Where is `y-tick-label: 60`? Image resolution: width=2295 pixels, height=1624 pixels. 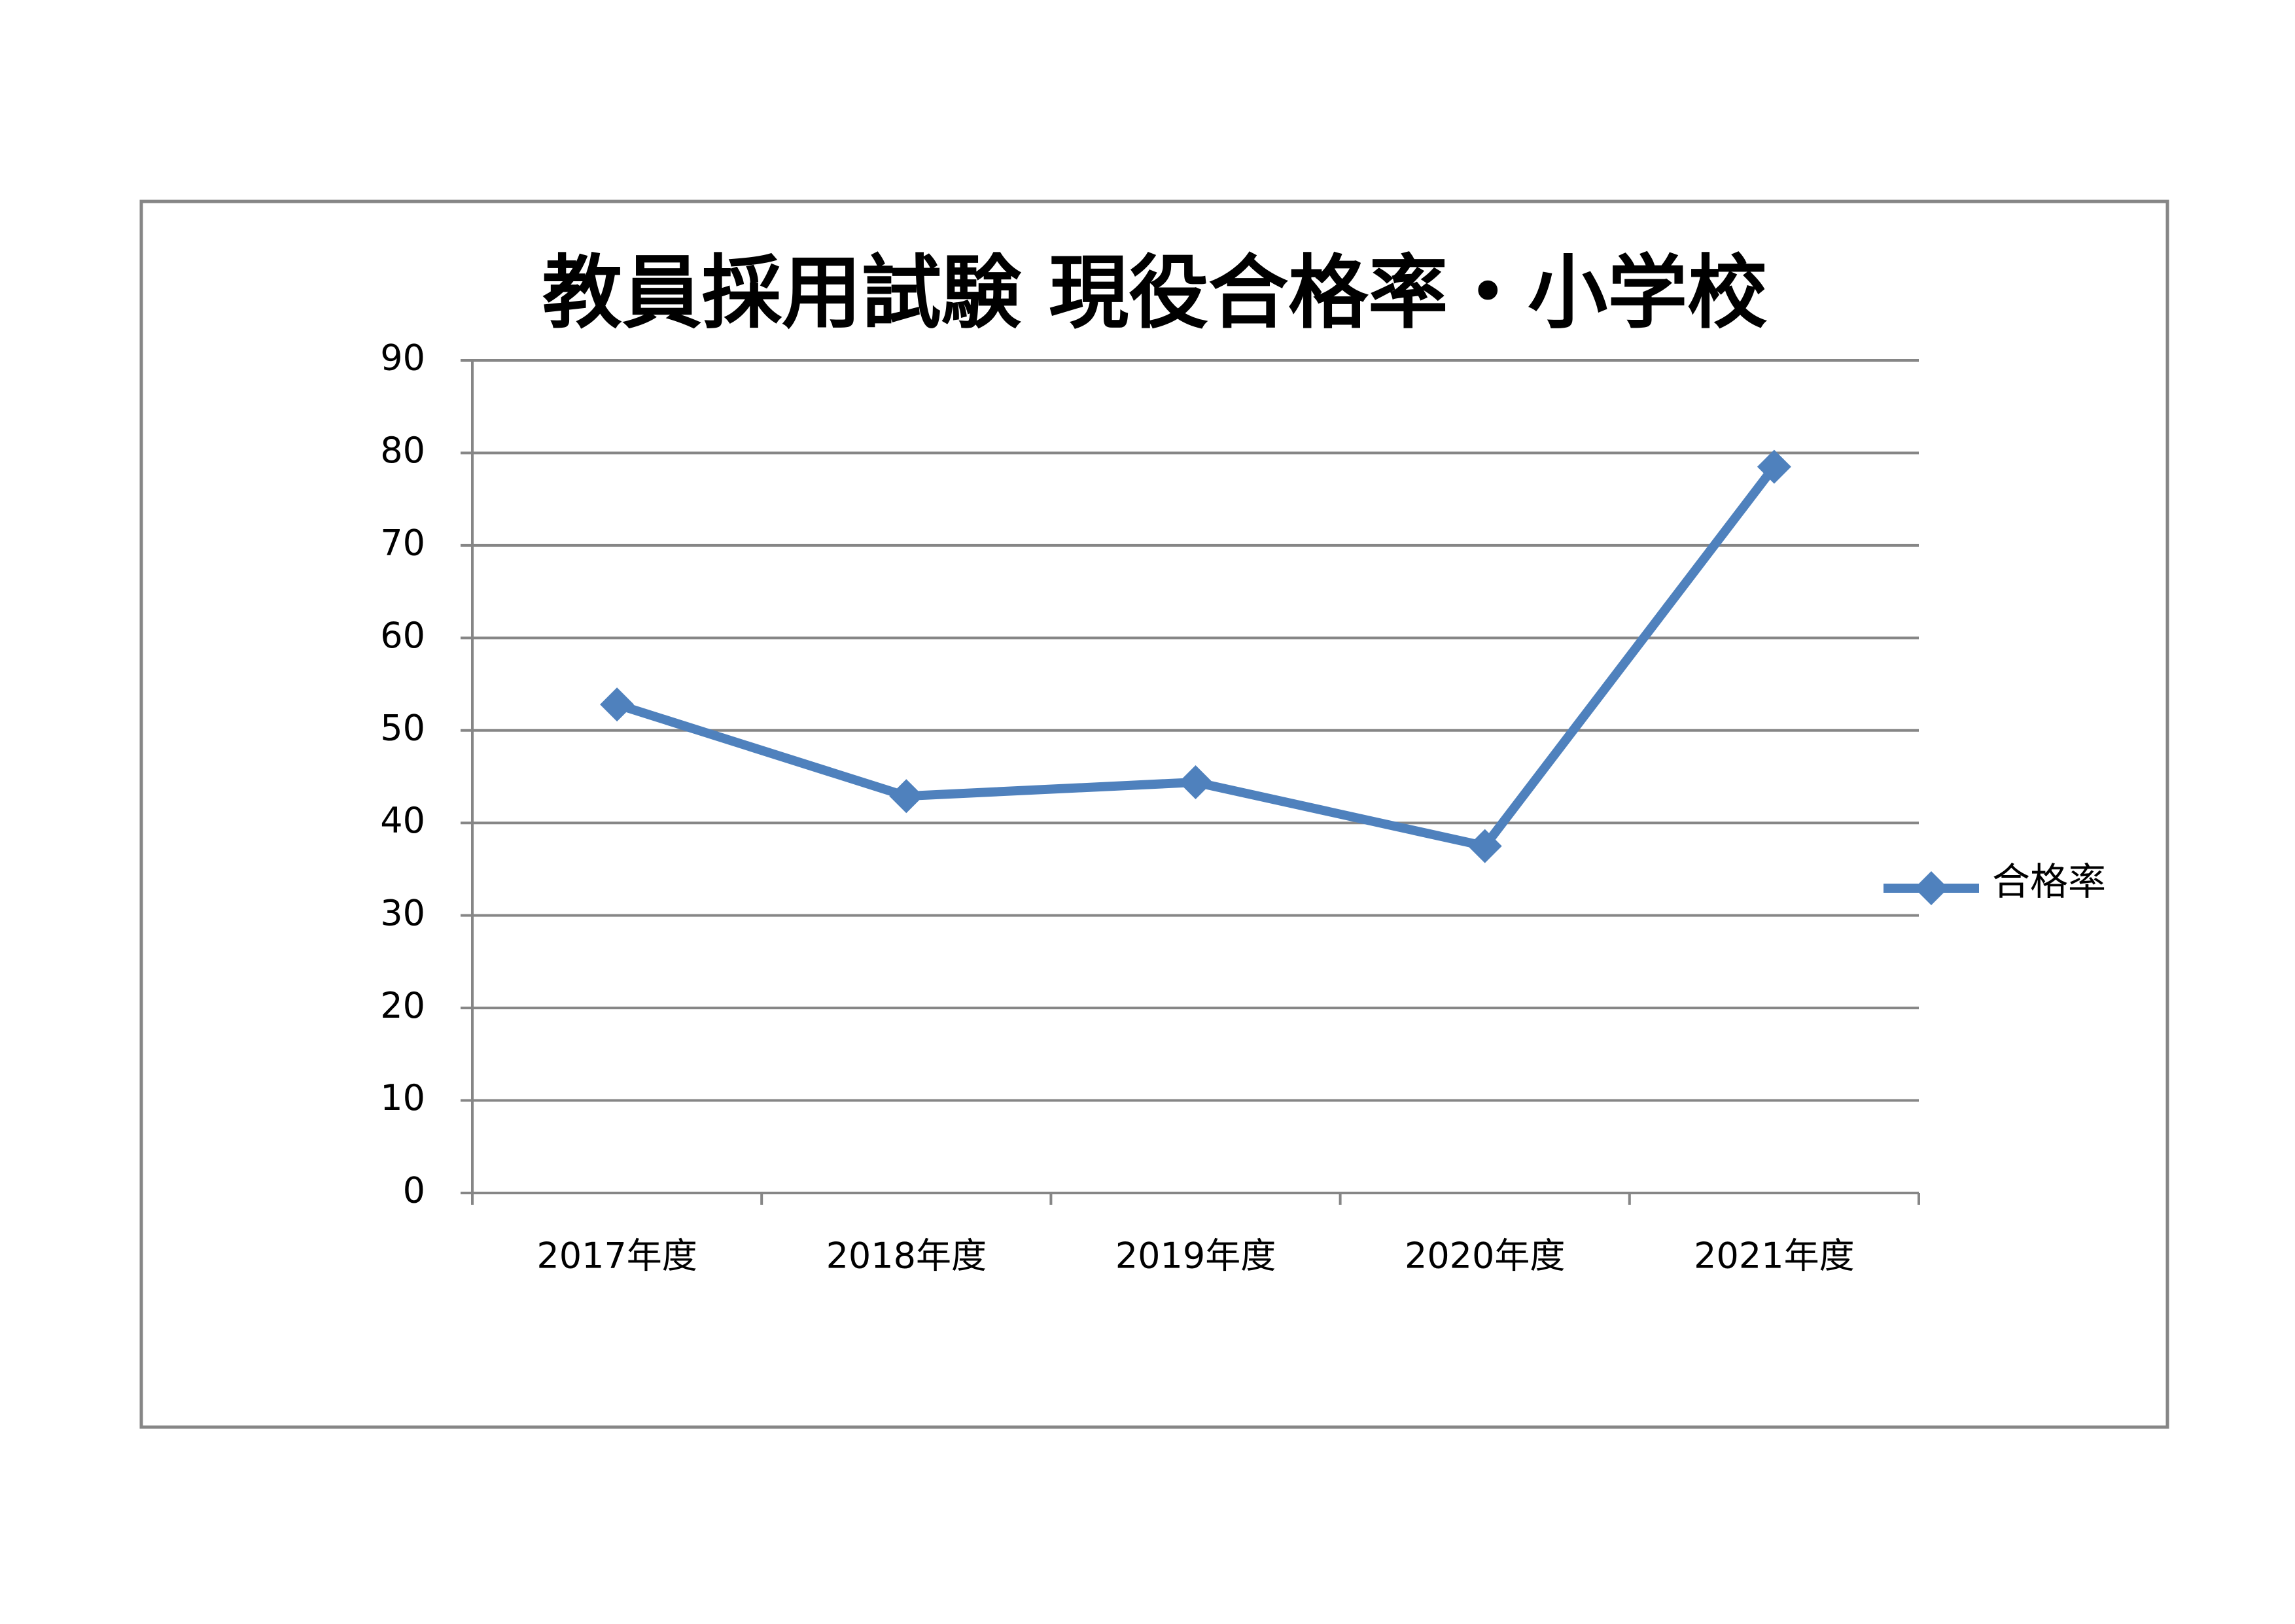
y-tick-label: 60 is located at coordinates (402, 635).